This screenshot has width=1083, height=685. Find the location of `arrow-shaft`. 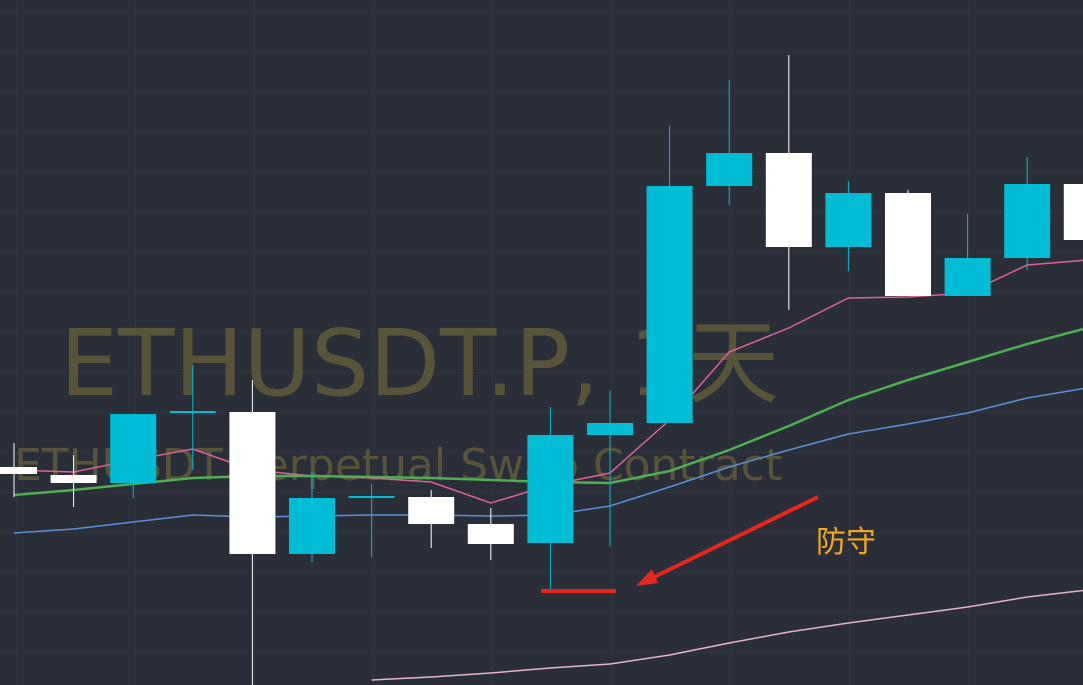

arrow-shaft is located at coordinates (733, 538).